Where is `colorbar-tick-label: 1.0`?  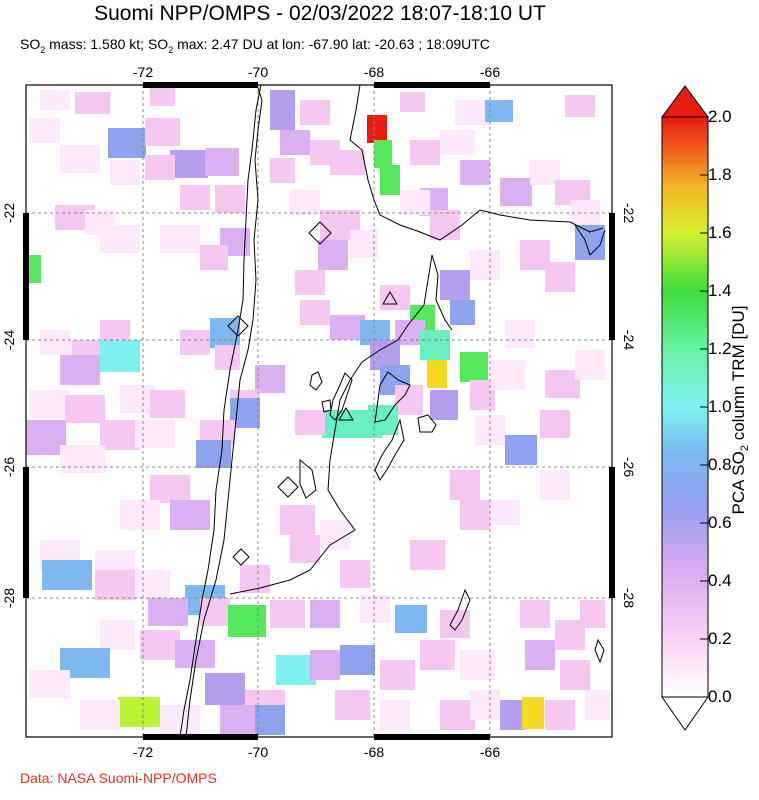 colorbar-tick-label: 1.0 is located at coordinates (720, 406).